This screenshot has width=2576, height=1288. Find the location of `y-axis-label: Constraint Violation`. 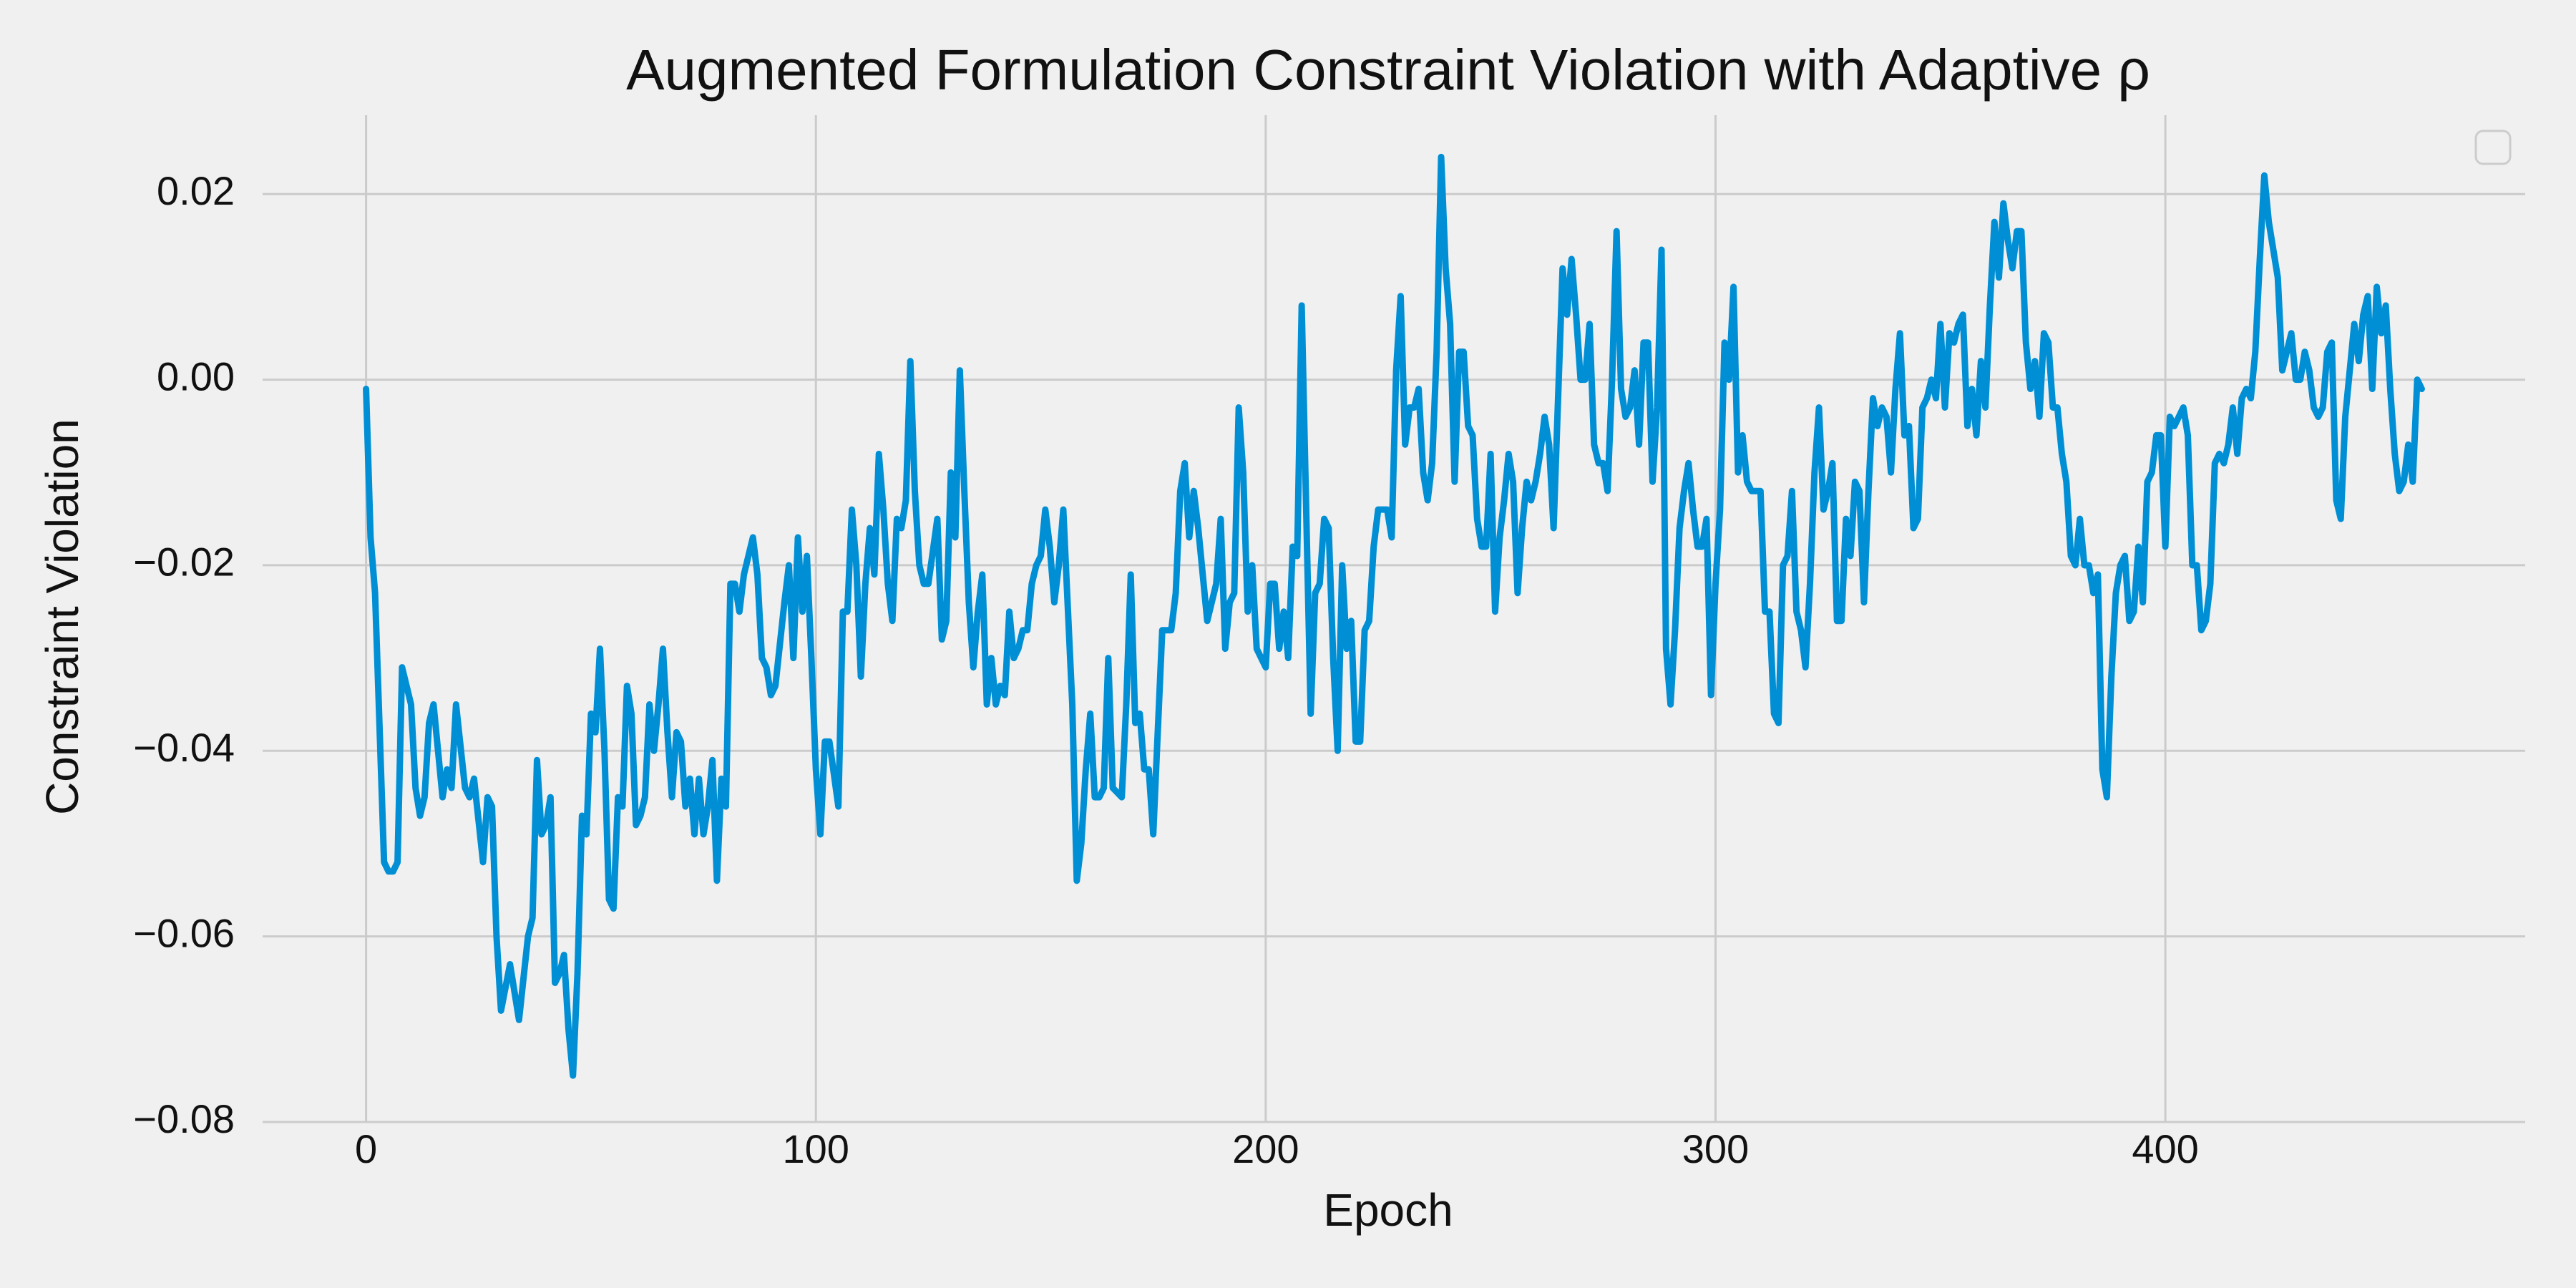

y-axis-label: Constraint Violation is located at coordinates (62, 617).